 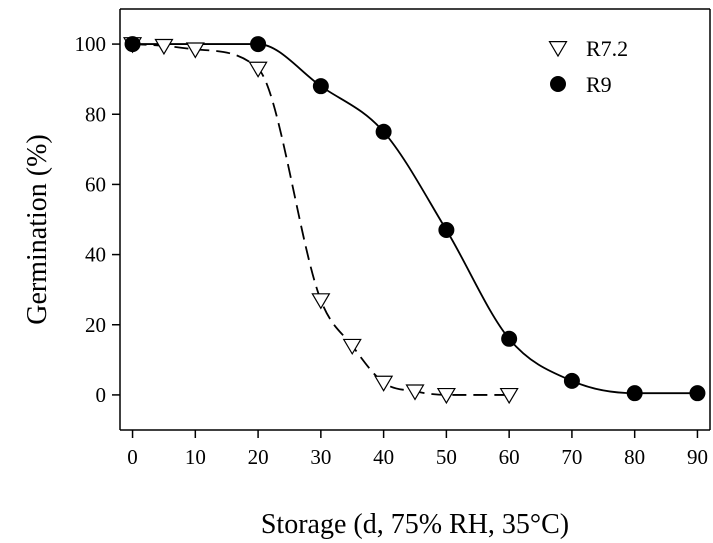 What do you see at coordinates (607, 48) in the screenshot?
I see `legend-label-r72: R7.2` at bounding box center [607, 48].